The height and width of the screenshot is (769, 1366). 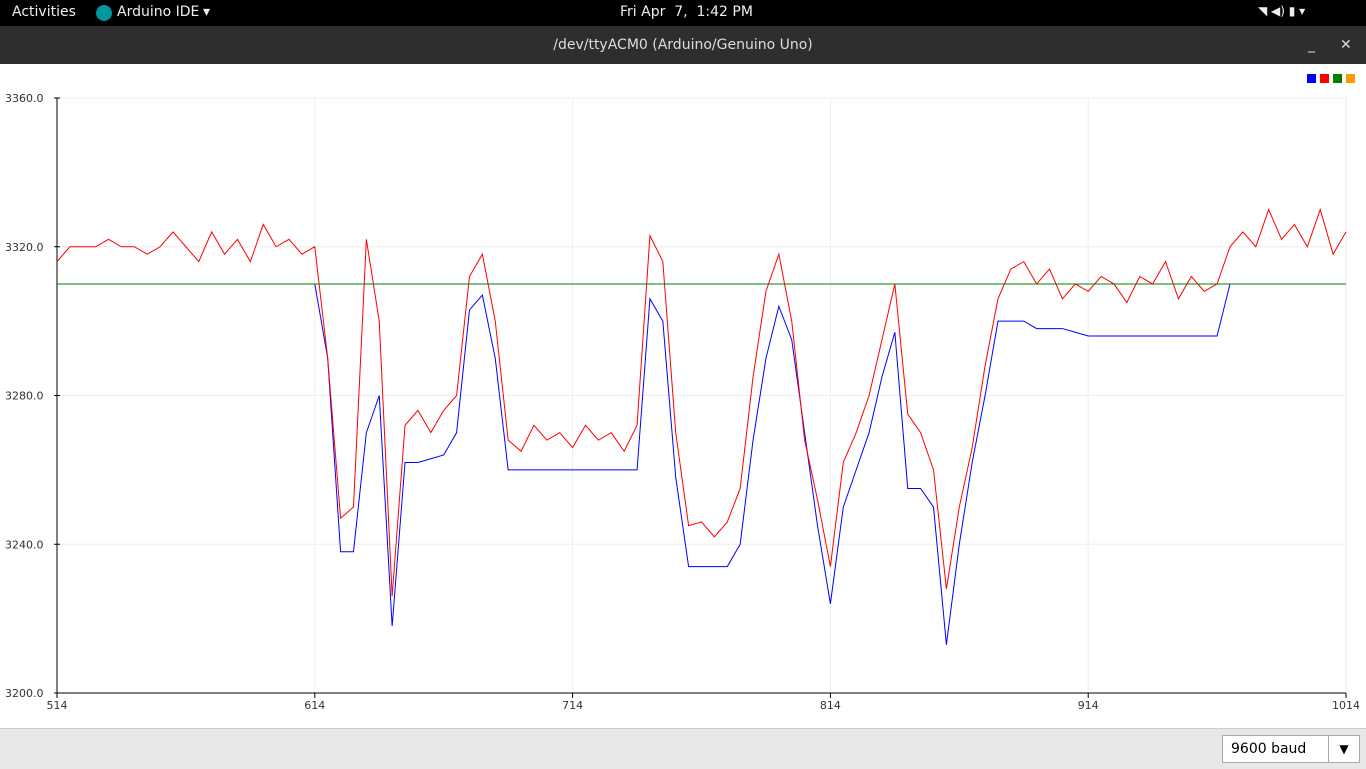 What do you see at coordinates (24, 98) in the screenshot?
I see `y-tick-label: 3360.0` at bounding box center [24, 98].